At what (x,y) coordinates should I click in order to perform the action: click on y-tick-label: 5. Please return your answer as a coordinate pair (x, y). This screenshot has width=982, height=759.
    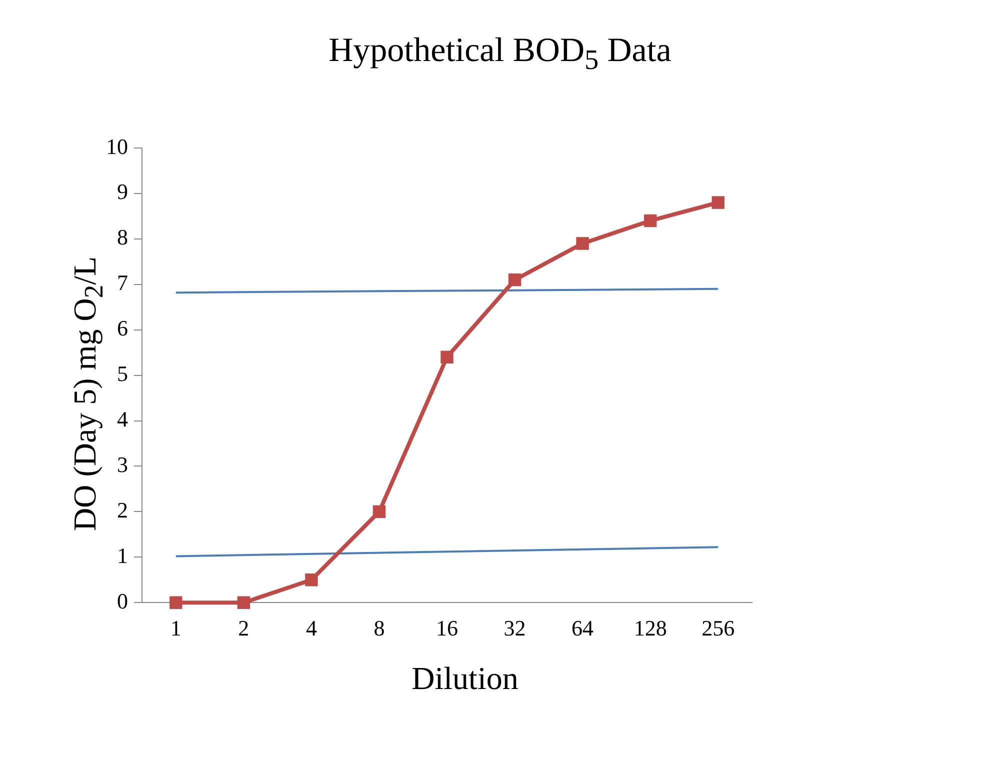
    Looking at the image, I should click on (122, 373).